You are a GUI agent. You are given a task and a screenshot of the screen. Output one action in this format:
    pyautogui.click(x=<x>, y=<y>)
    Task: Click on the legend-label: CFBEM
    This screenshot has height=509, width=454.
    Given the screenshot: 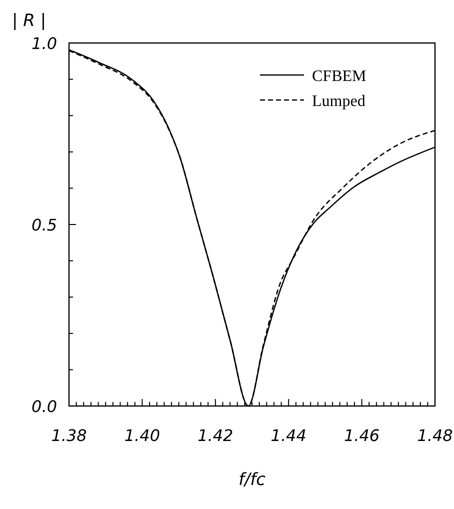 What is the action you would take?
    pyautogui.click(x=339, y=76)
    